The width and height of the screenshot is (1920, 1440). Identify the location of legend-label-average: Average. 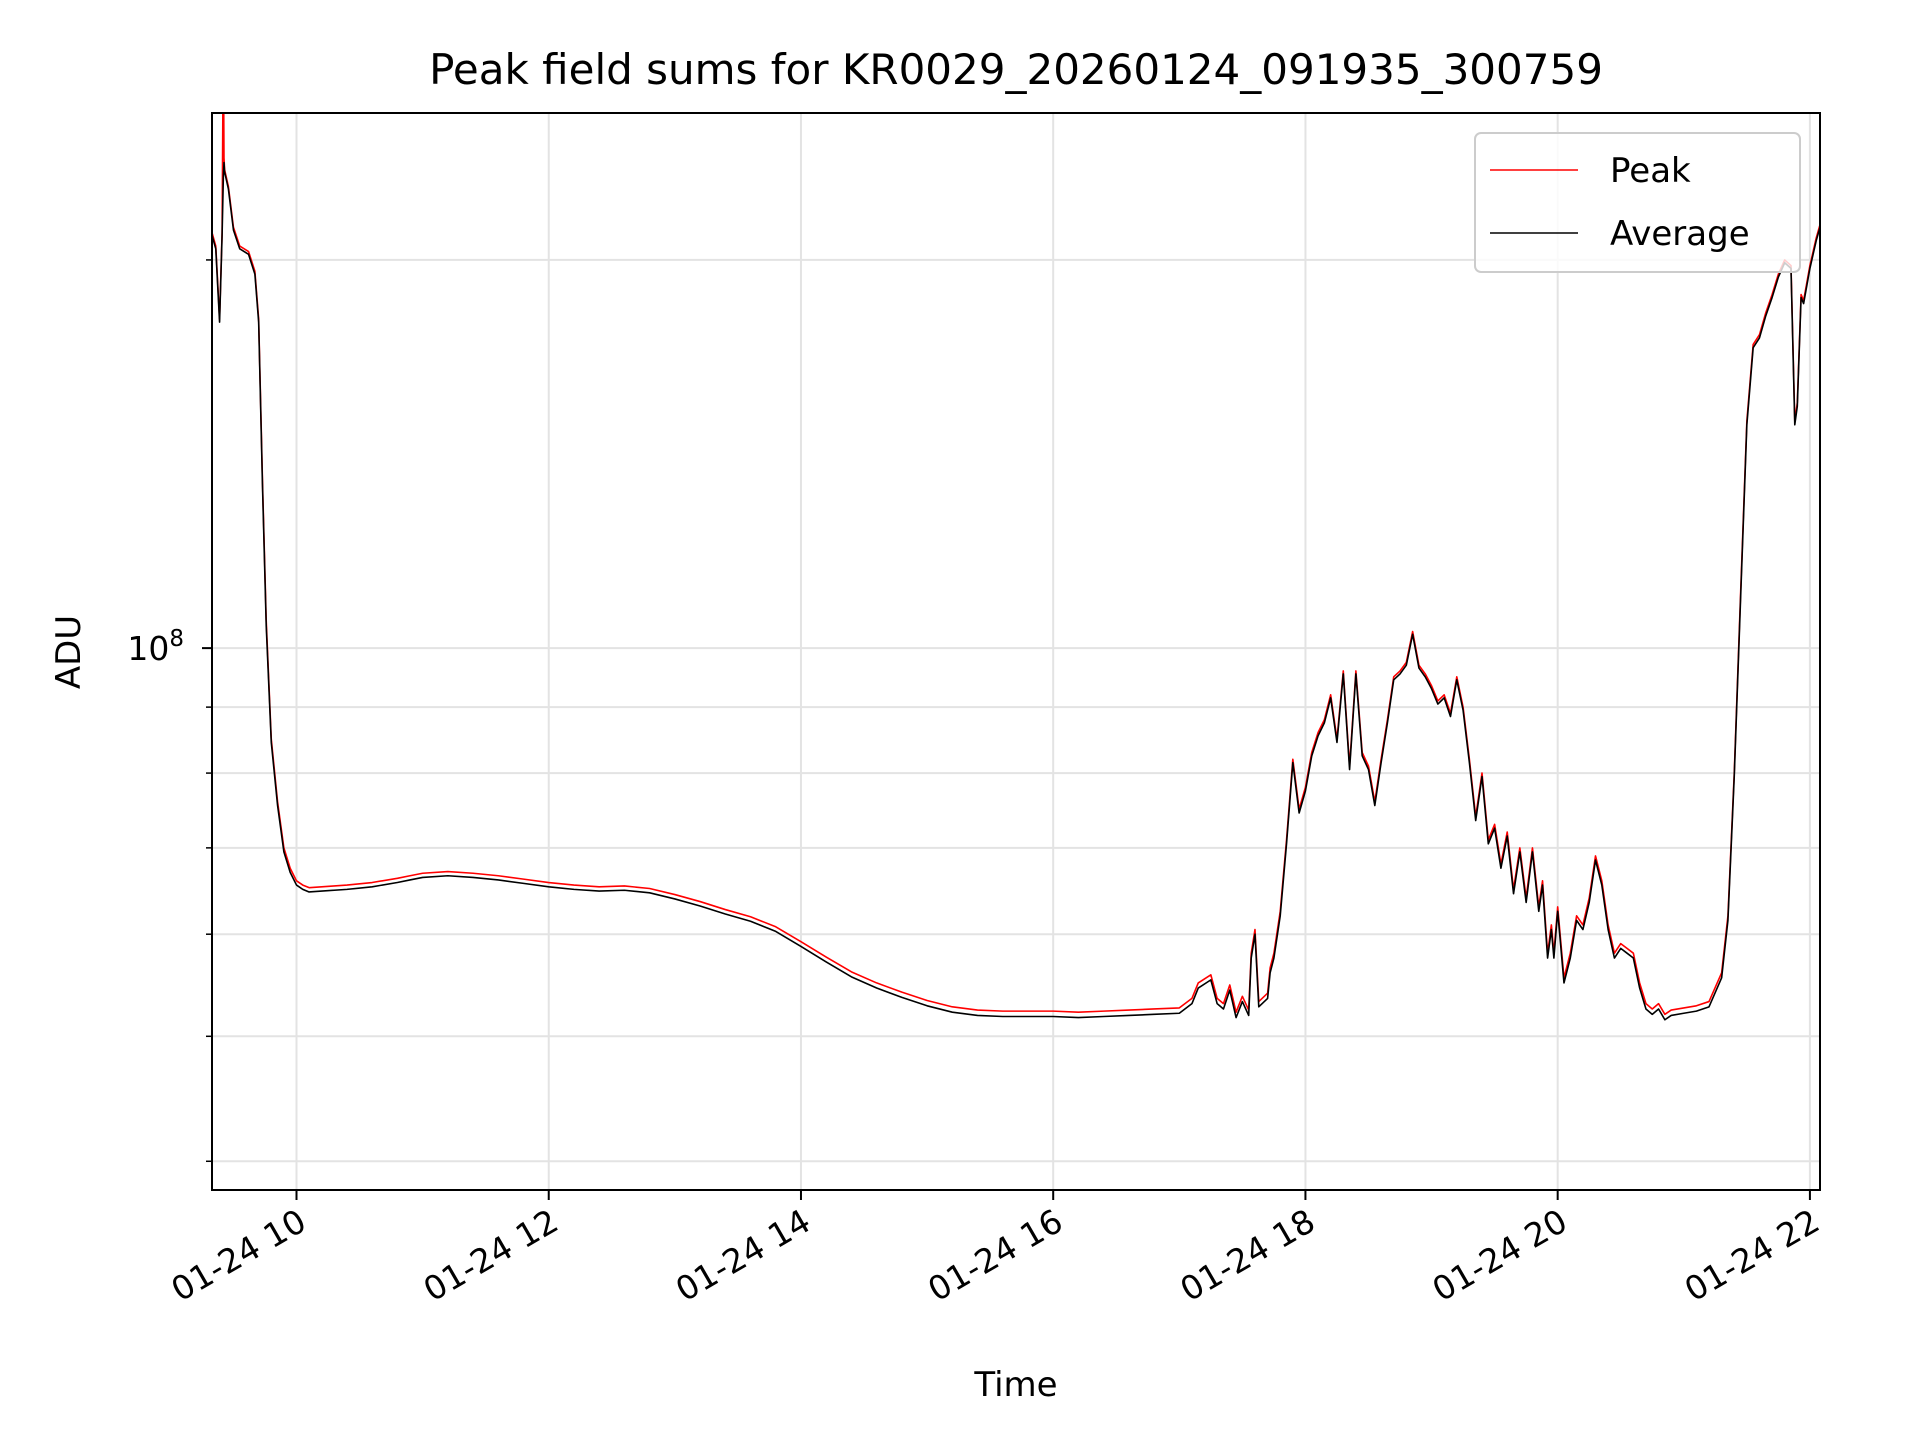
(1680, 234).